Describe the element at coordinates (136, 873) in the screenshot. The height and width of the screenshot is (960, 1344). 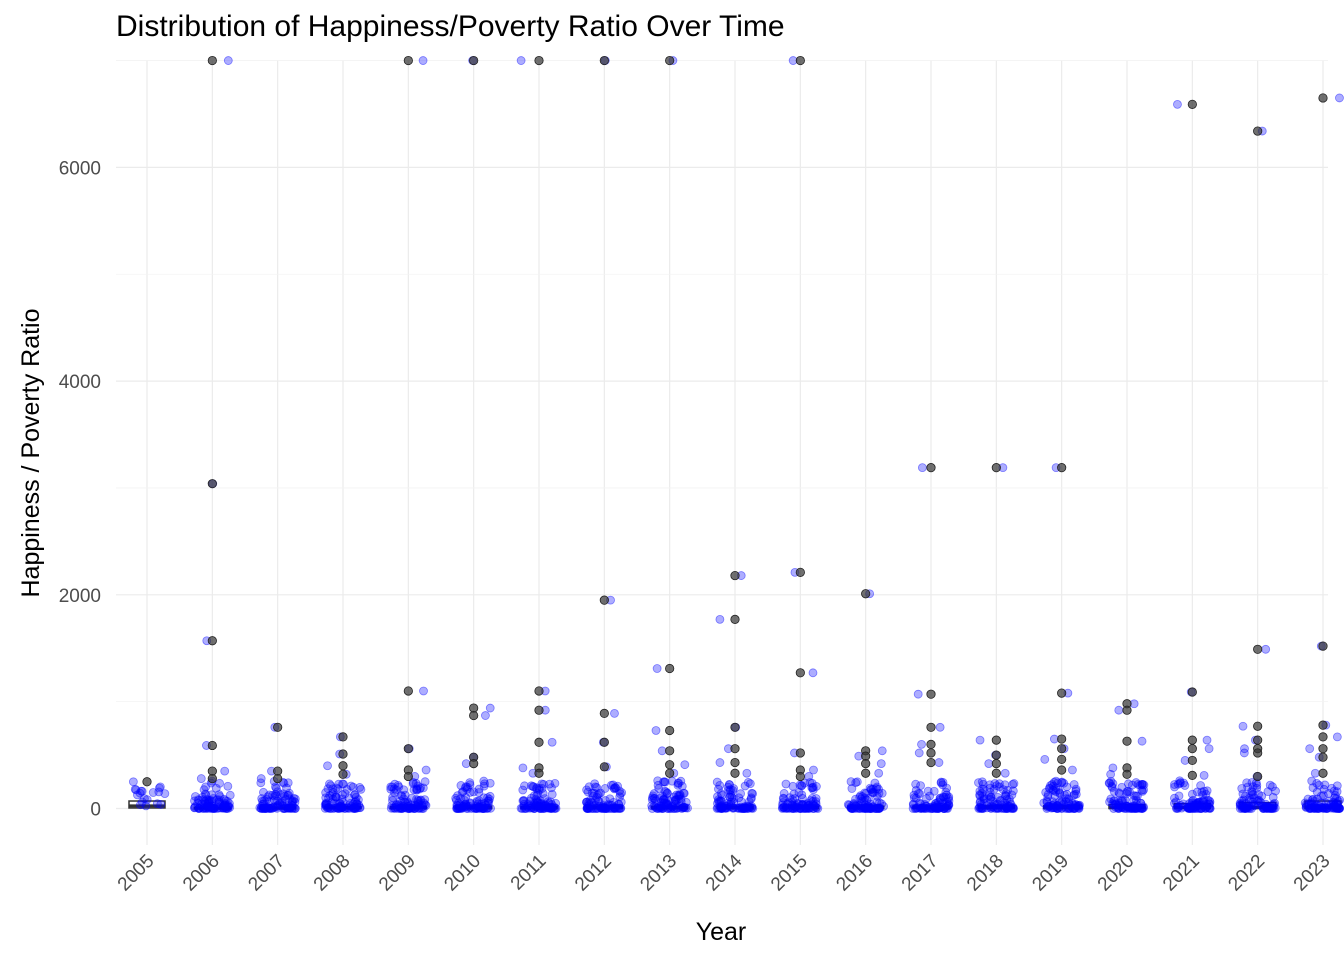
I see `x-tick-label: 2005` at that location.